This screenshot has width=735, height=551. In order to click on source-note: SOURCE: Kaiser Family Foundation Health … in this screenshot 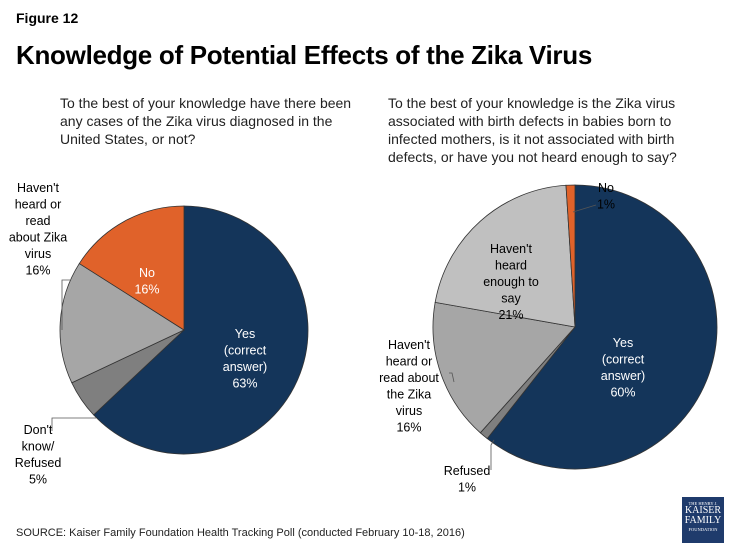, I will do `click(240, 533)`.